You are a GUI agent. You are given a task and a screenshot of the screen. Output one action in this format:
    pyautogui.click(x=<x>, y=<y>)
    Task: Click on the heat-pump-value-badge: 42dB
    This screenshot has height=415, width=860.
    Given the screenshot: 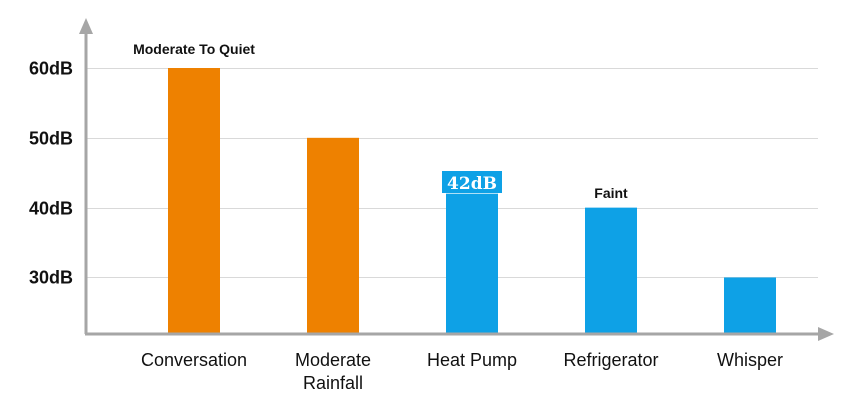 What is the action you would take?
    pyautogui.click(x=472, y=182)
    